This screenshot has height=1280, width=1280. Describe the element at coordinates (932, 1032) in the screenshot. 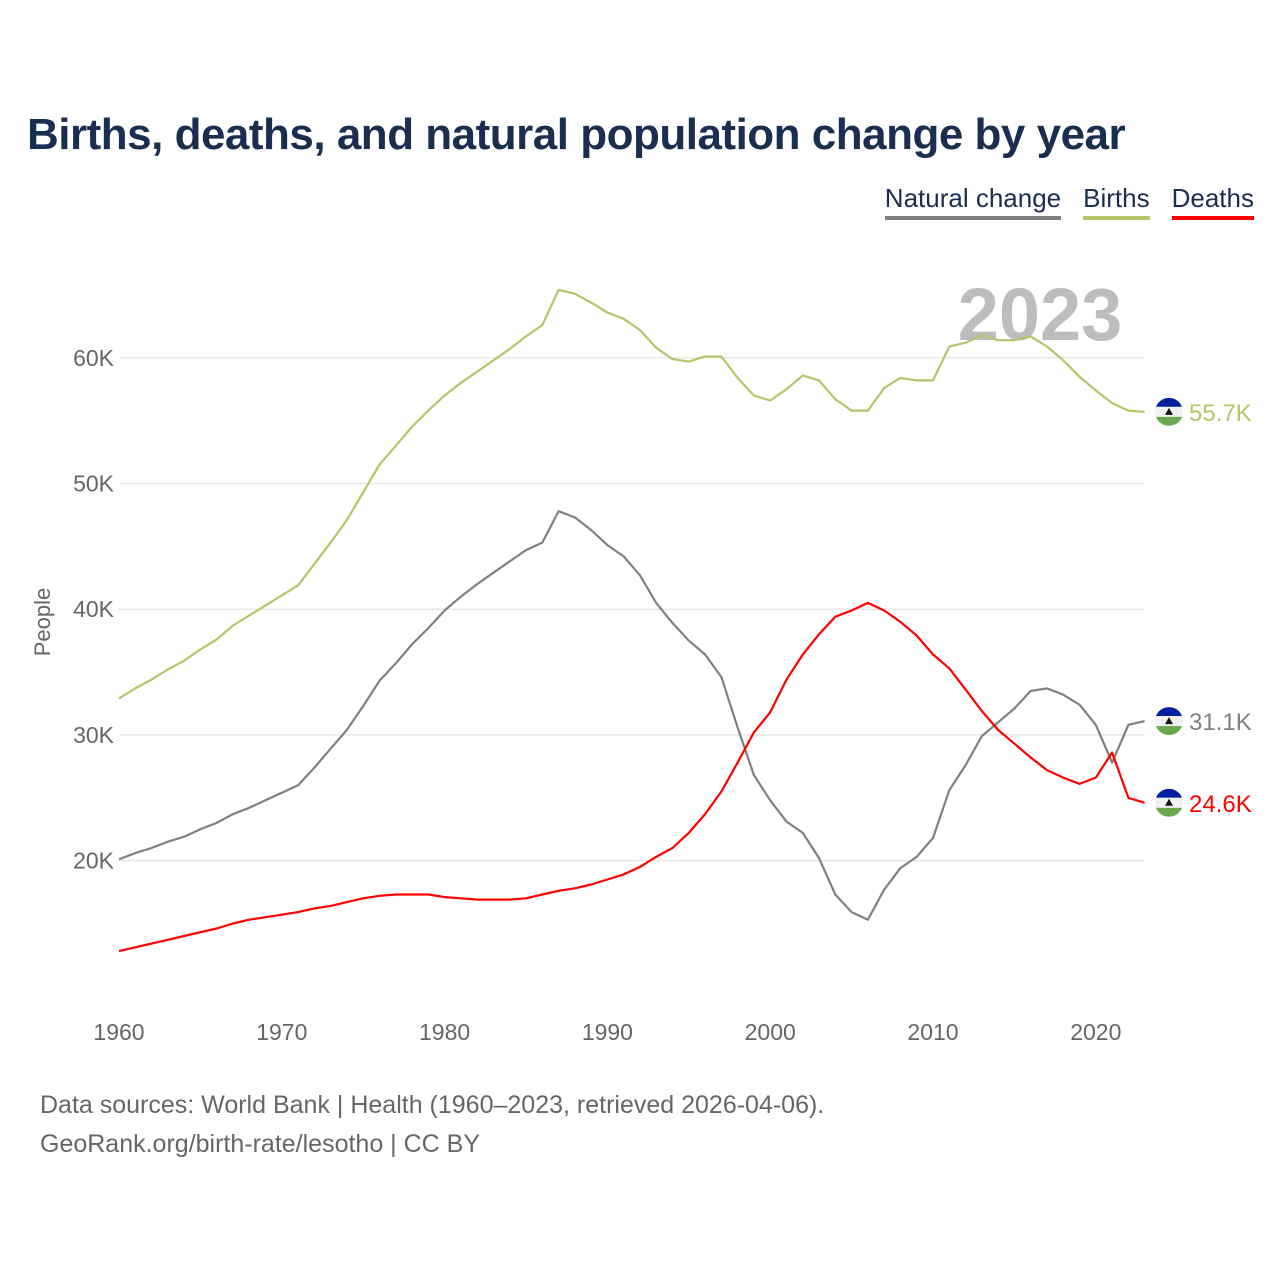

I see `x-tick-label: 2010` at that location.